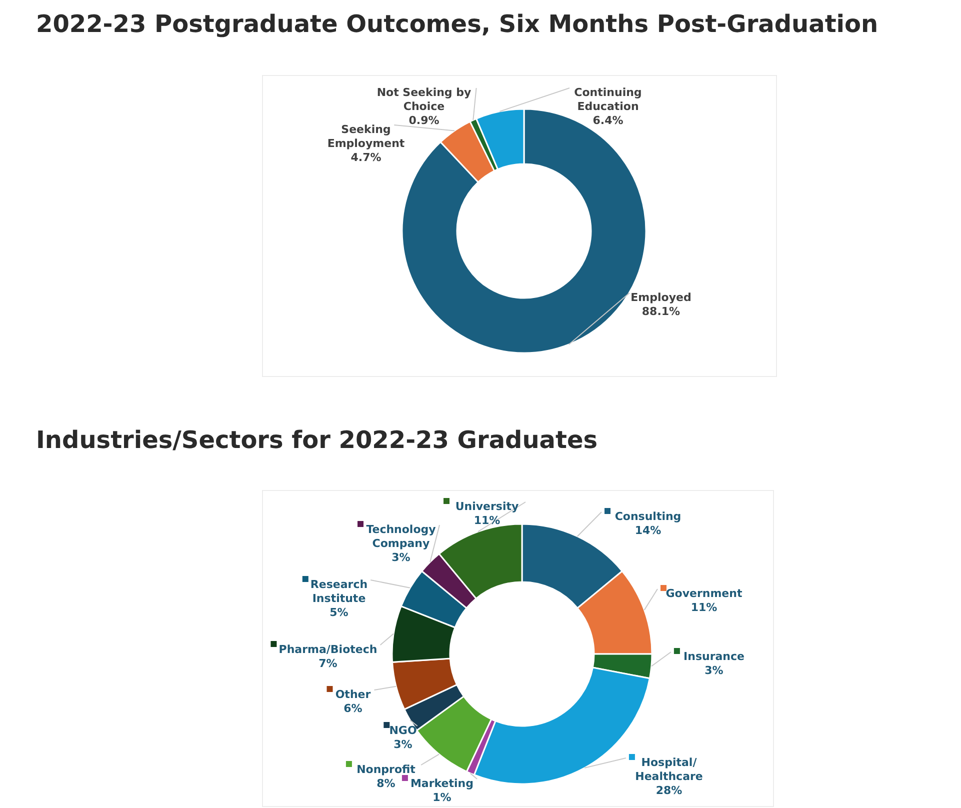  Describe the element at coordinates (608, 120) in the screenshot. I see `data-label: 6.4%` at that location.